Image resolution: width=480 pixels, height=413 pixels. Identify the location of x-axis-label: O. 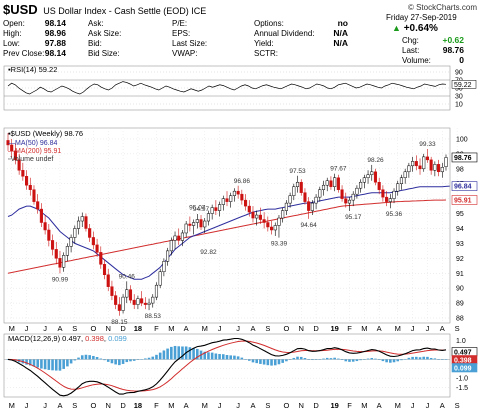
(93, 405).